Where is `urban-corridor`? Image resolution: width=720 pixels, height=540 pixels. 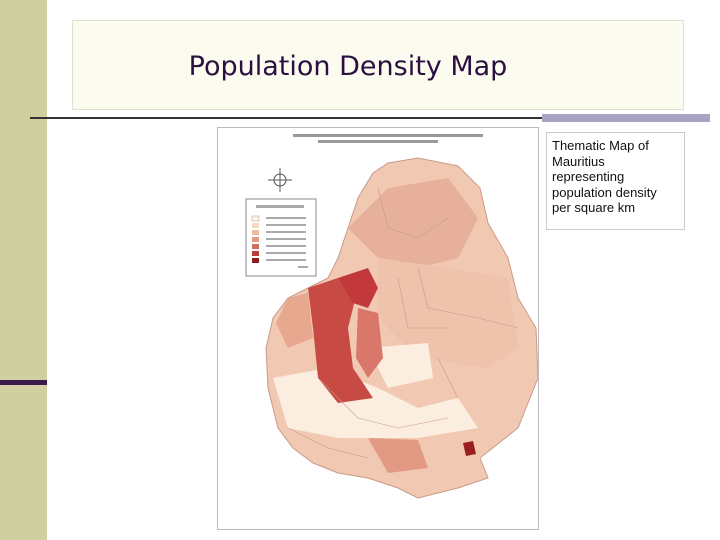 urban-corridor is located at coordinates (340, 340).